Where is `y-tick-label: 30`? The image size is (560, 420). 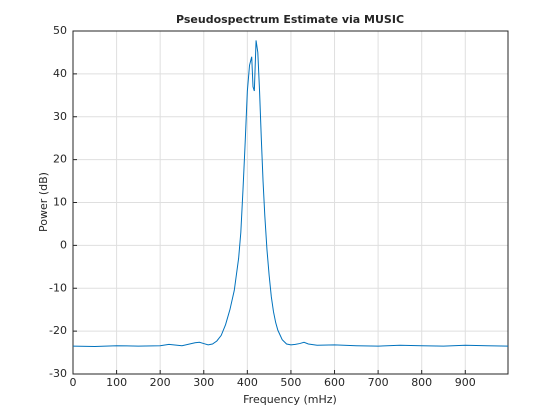
y-tick-label: 30 is located at coordinates (60, 116).